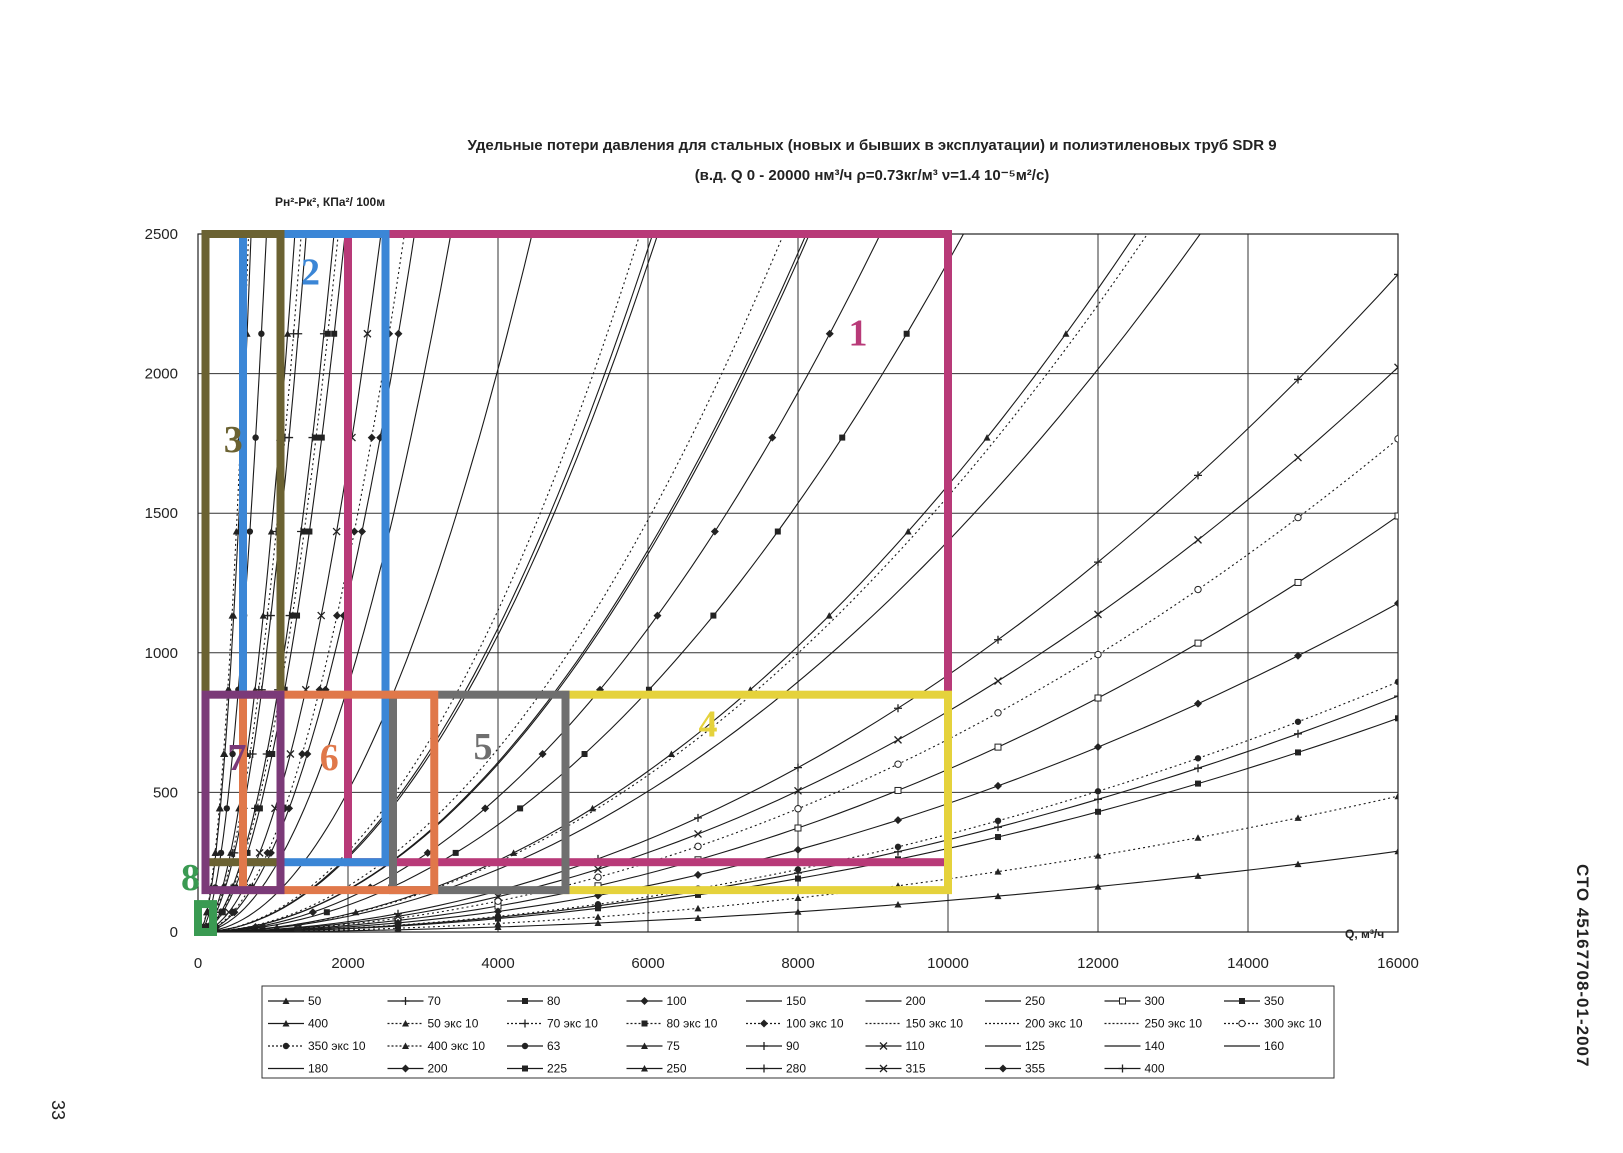 The image size is (1623, 1153). What do you see at coordinates (329, 758) in the screenshot?
I see `zone-6-label: 6` at bounding box center [329, 758].